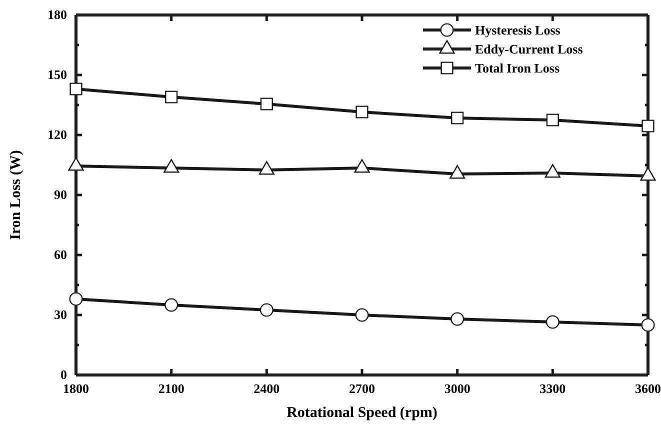 Image resolution: width=661 pixels, height=429 pixels. Describe the element at coordinates (60, 314) in the screenshot. I see `y-tick-label: 30` at that location.